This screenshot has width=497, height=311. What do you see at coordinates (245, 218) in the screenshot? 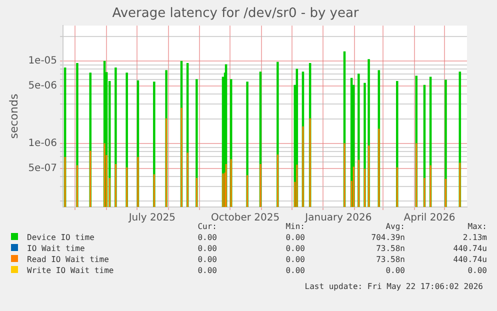
I see `x-tick-label: October 2025` at bounding box center [245, 218].